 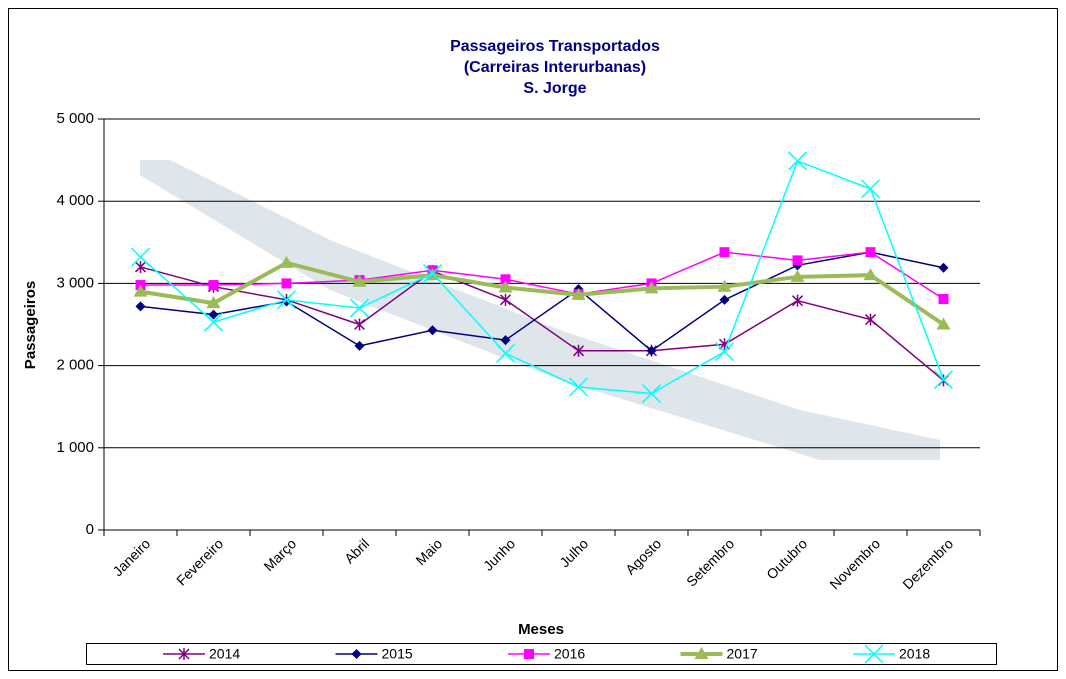 What do you see at coordinates (75, 282) in the screenshot?
I see `y-tick-label: 3 000` at bounding box center [75, 282].